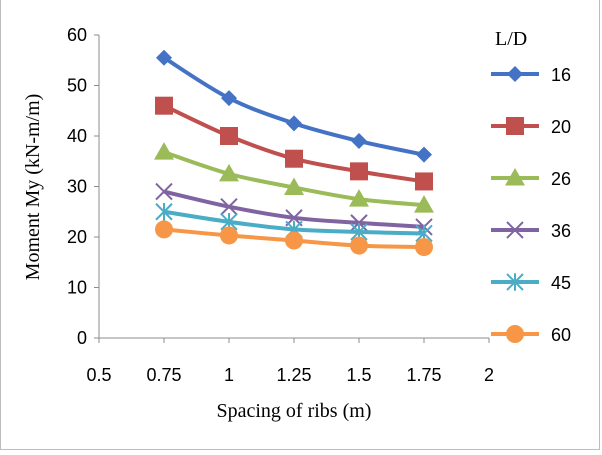 This screenshot has height=455, width=602. I want to click on legend: L/D 16 20 26 36 45 60, so click(531, 186).